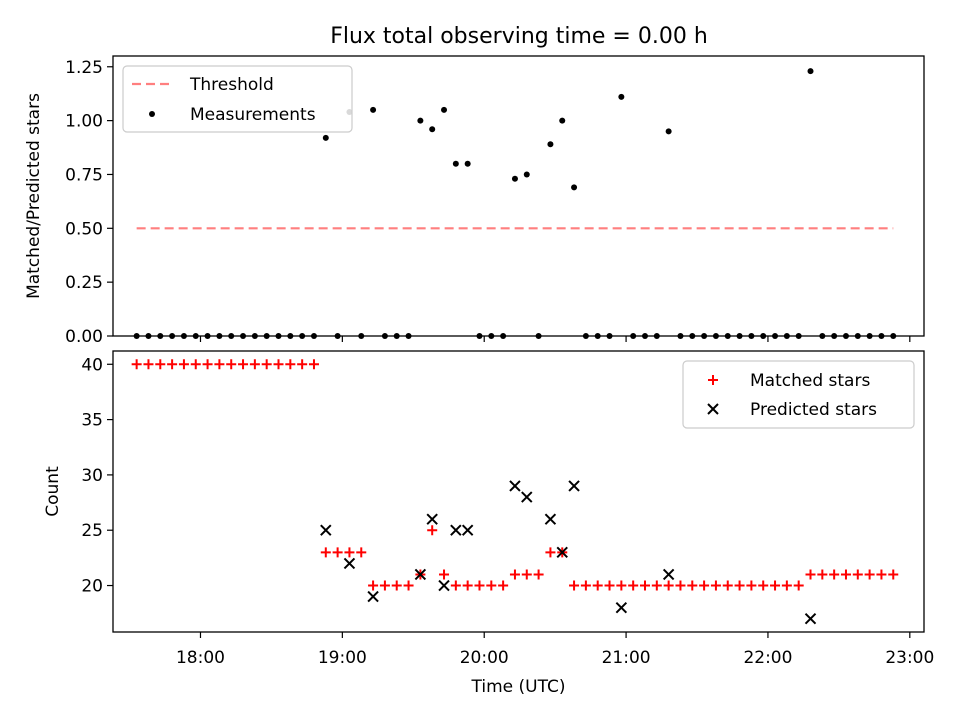 The height and width of the screenshot is (724, 960). What do you see at coordinates (84, 122) in the screenshot?
I see `y-tick-label: 1.00` at bounding box center [84, 122].